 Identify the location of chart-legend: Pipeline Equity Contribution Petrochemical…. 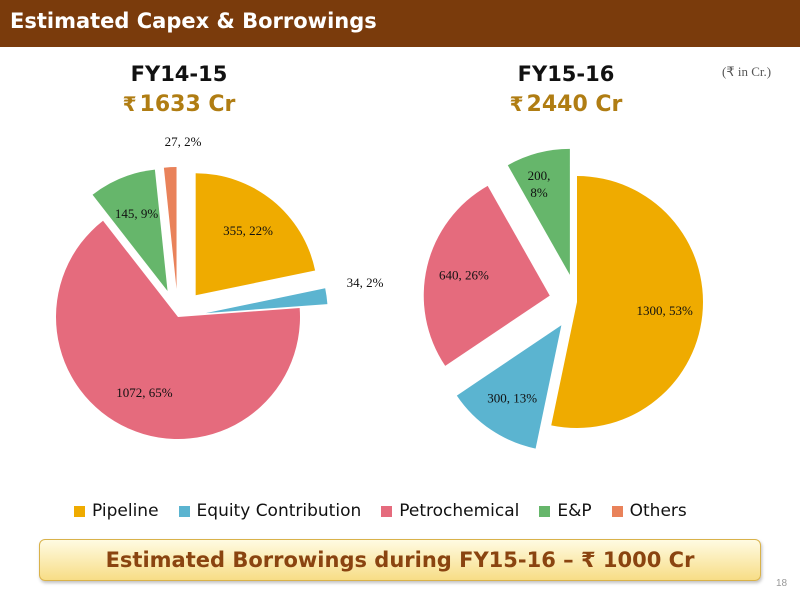
(380, 511).